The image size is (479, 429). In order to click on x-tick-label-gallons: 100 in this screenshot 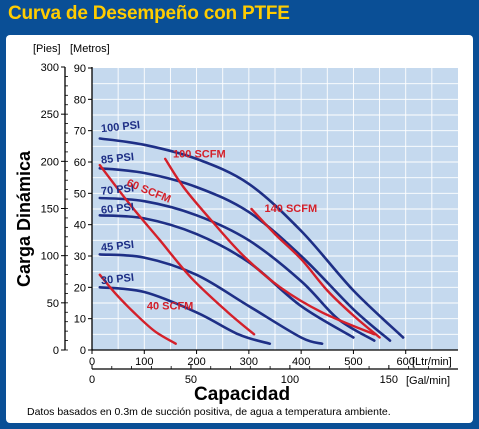, I will do `click(290, 380)`.